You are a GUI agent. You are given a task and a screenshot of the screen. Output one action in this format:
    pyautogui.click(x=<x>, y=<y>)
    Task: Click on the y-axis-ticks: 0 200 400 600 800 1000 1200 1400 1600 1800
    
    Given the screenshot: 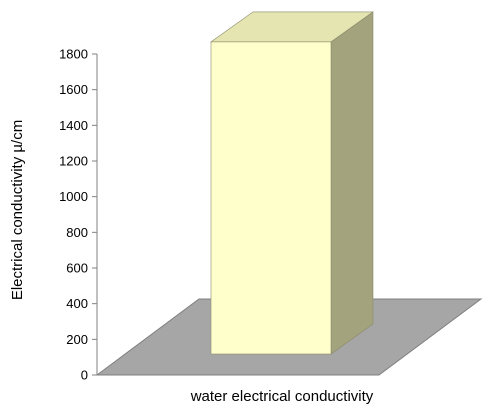 What is the action you would take?
    pyautogui.click(x=78, y=215)
    